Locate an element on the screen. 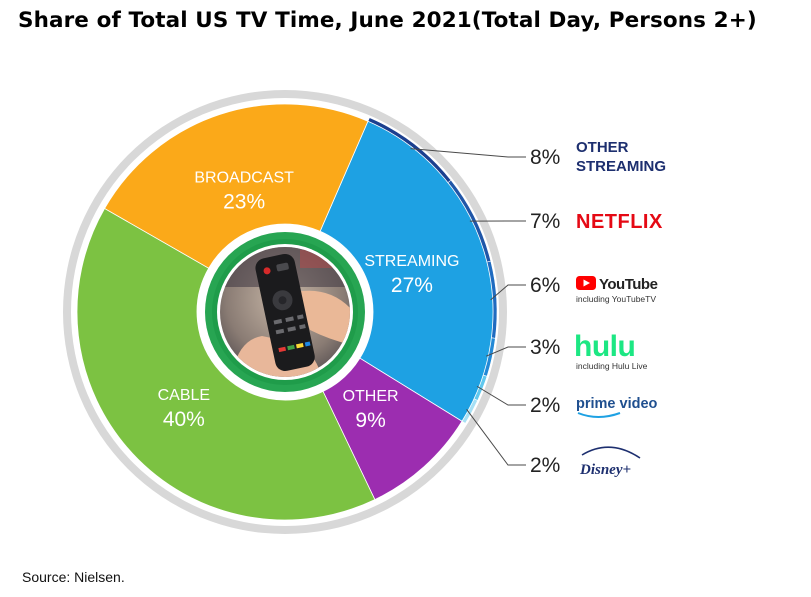 Image resolution: width=811 pixels, height=597 pixels. pct-netflix: 7% is located at coordinates (545, 221).